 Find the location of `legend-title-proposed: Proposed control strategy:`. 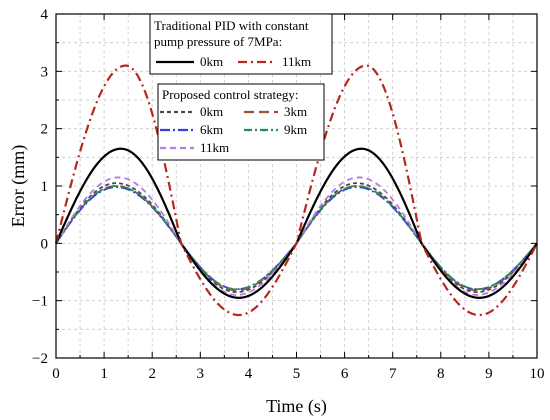

legend-title-proposed: Proposed control strategy: is located at coordinates (230, 94).